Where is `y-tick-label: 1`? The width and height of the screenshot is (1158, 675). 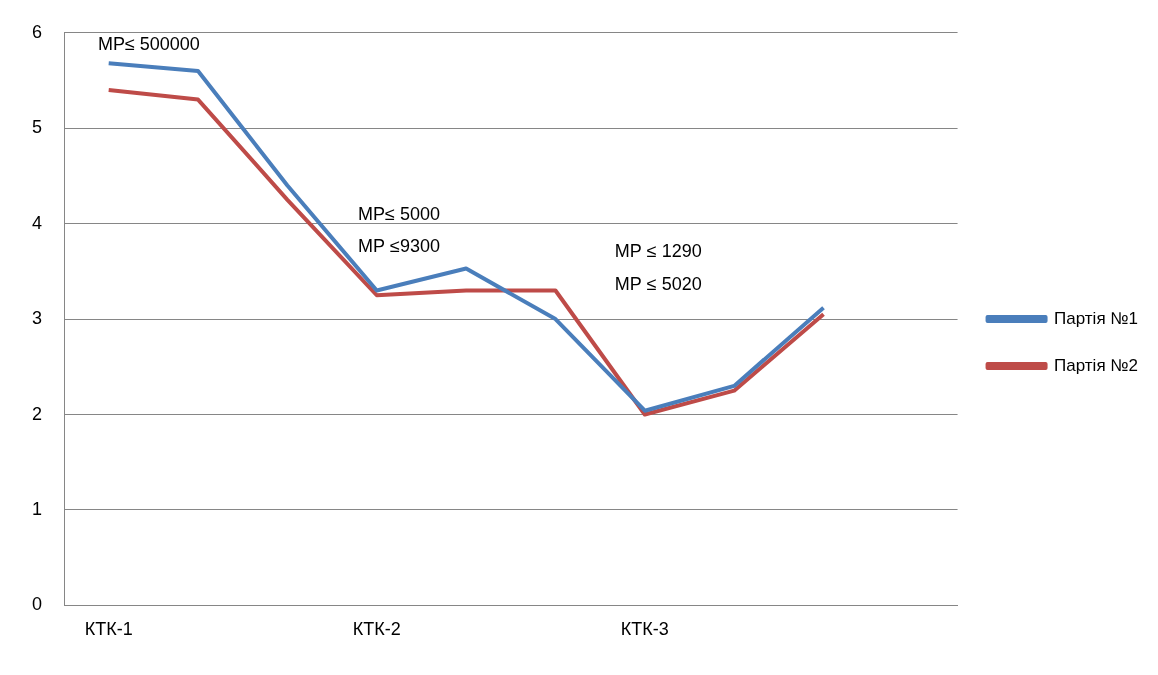 y-tick-label: 1 is located at coordinates (37, 508).